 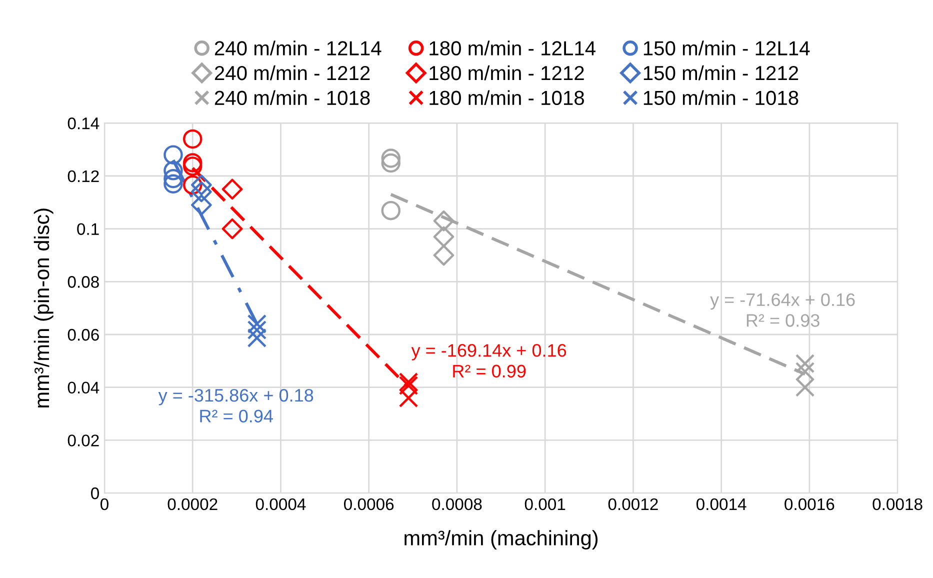 What do you see at coordinates (727, 48) in the screenshot?
I see `legend-label: 150 m/min - 12L14` at bounding box center [727, 48].